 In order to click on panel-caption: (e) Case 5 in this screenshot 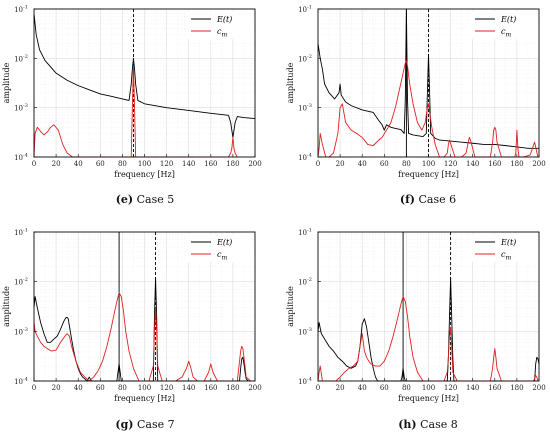, I will do `click(145, 199)`.